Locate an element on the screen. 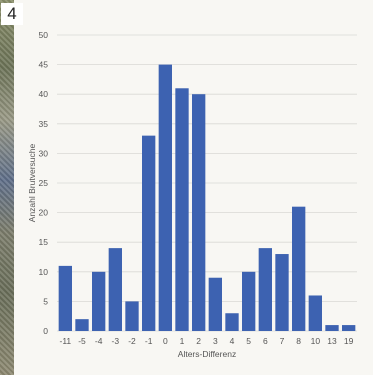 This screenshot has width=373, height=375. y-tick-label: 5 is located at coordinates (45, 301).